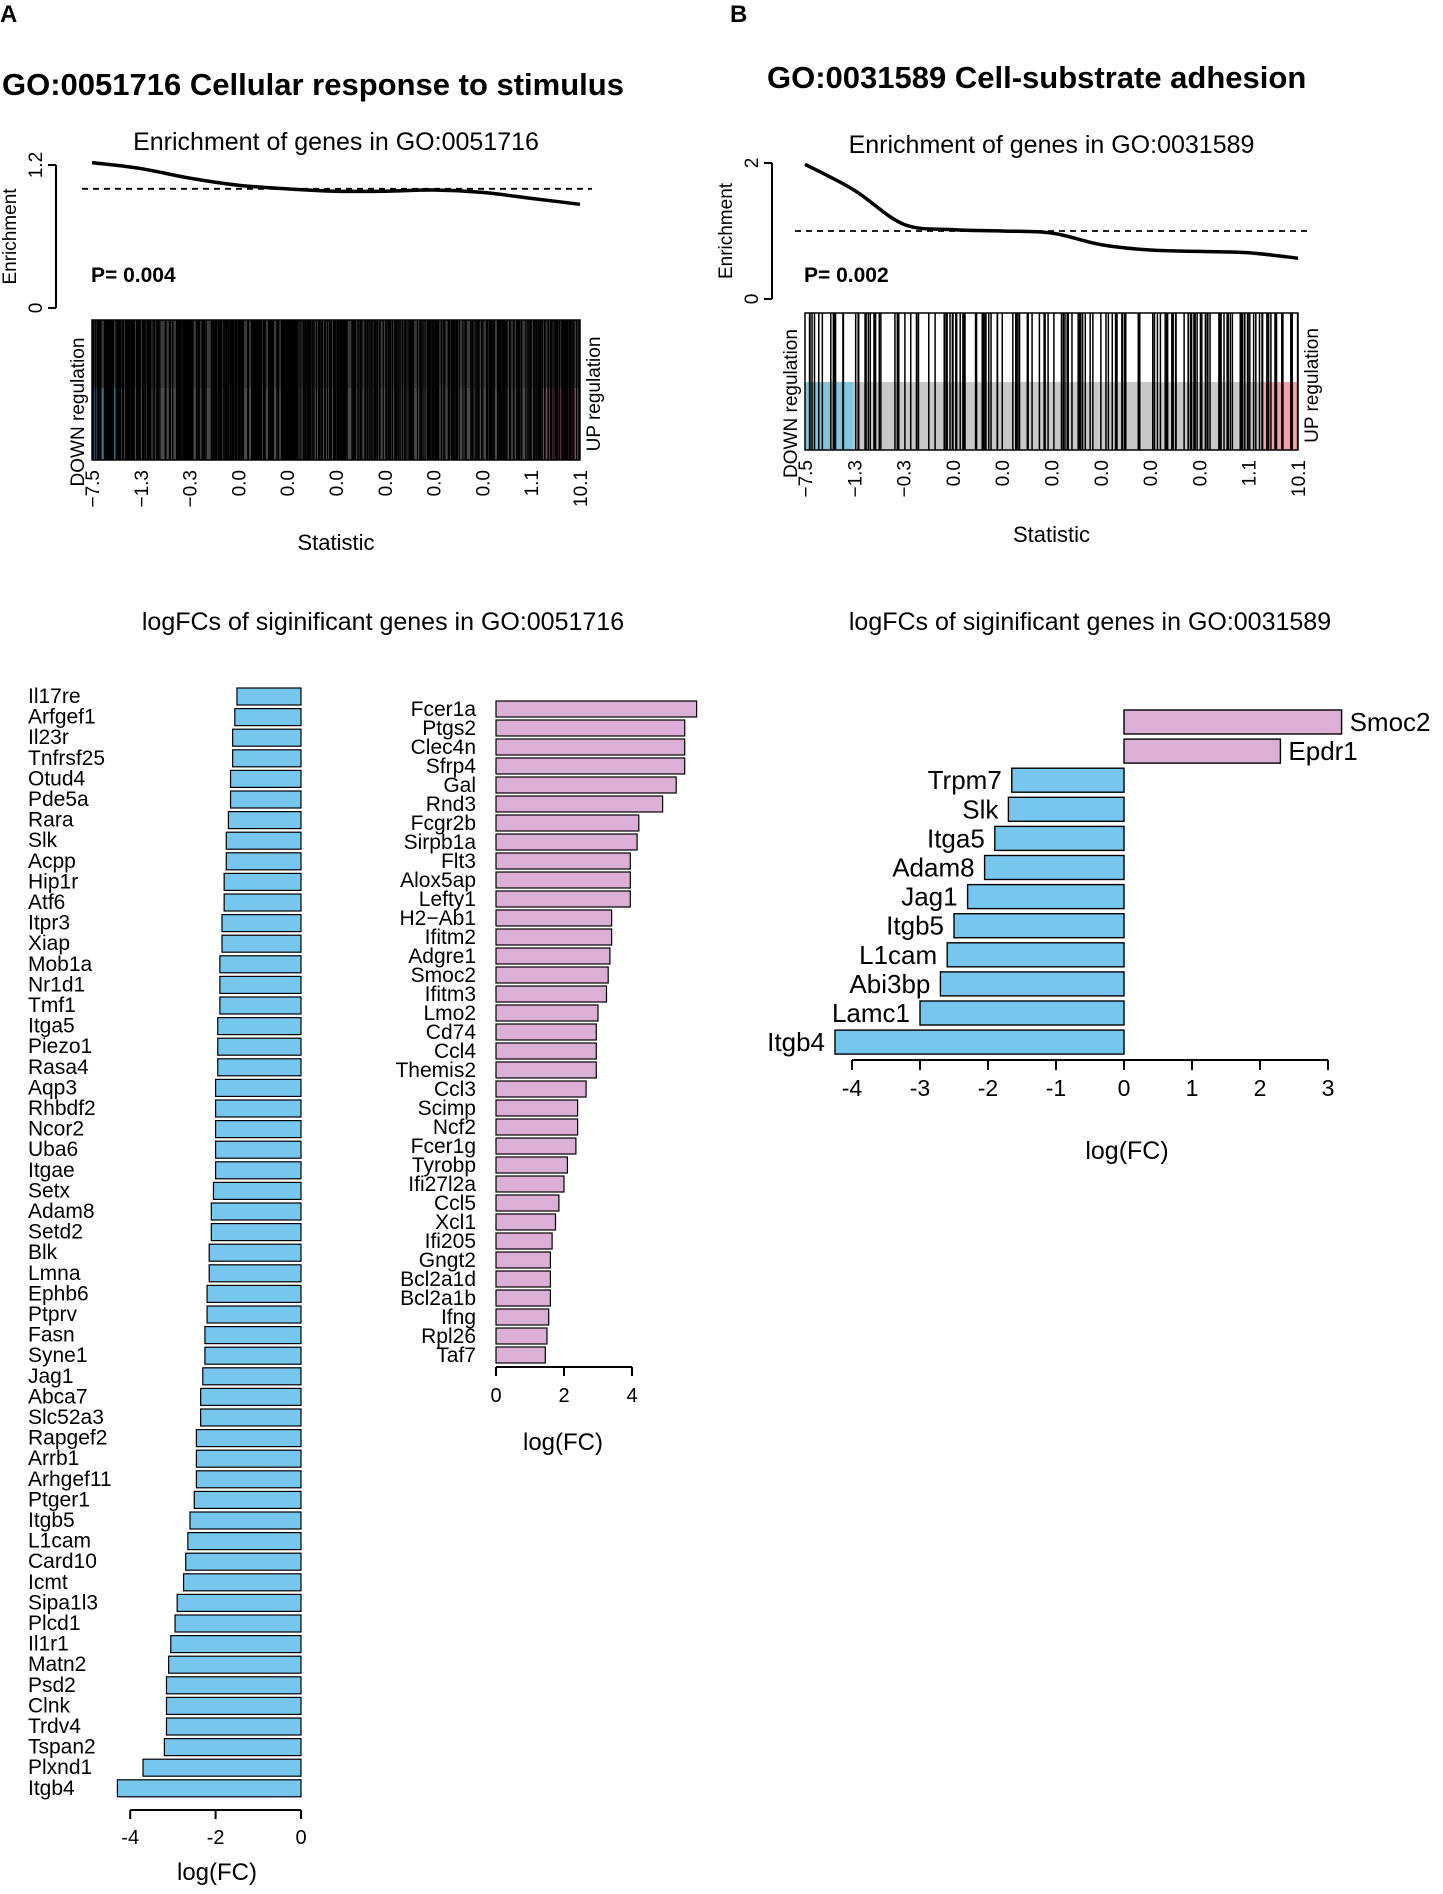 The image size is (1443, 1894). I want to click on down-gene-label: Itgb4, so click(51, 1788).